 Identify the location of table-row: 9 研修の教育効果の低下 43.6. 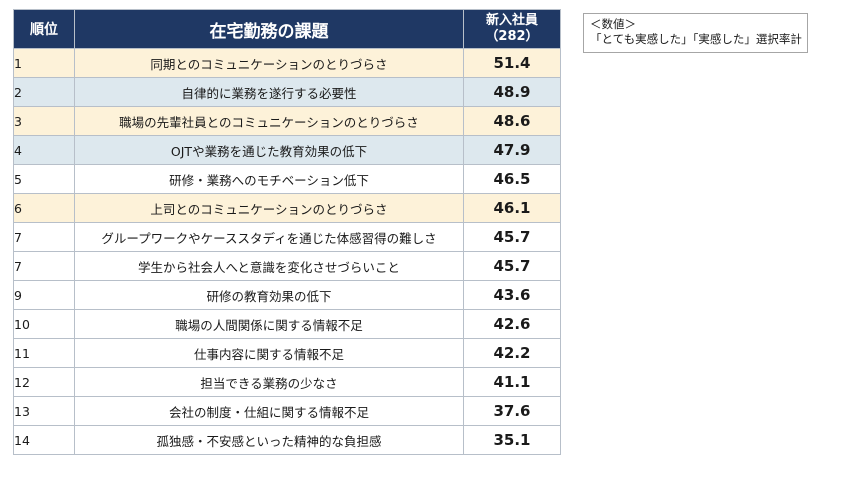
(287, 295).